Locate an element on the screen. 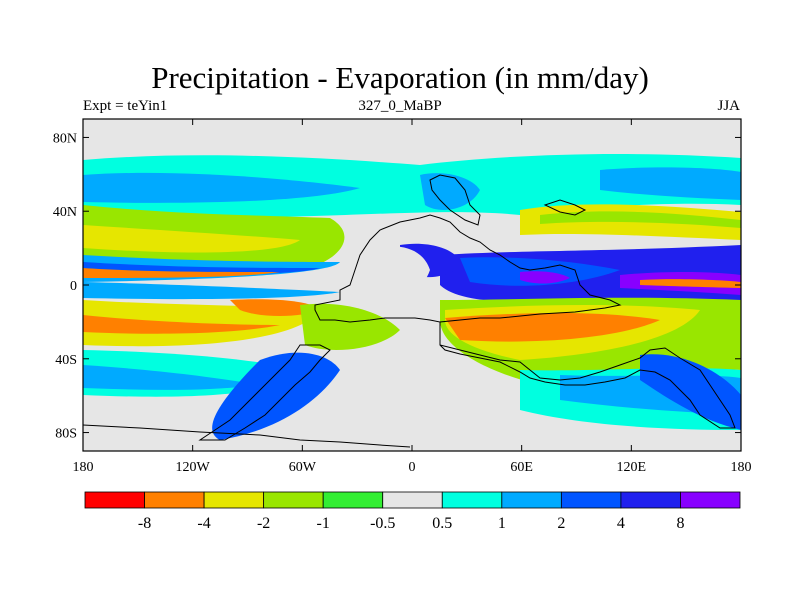  x-tick-label: 0 is located at coordinates (412, 467).